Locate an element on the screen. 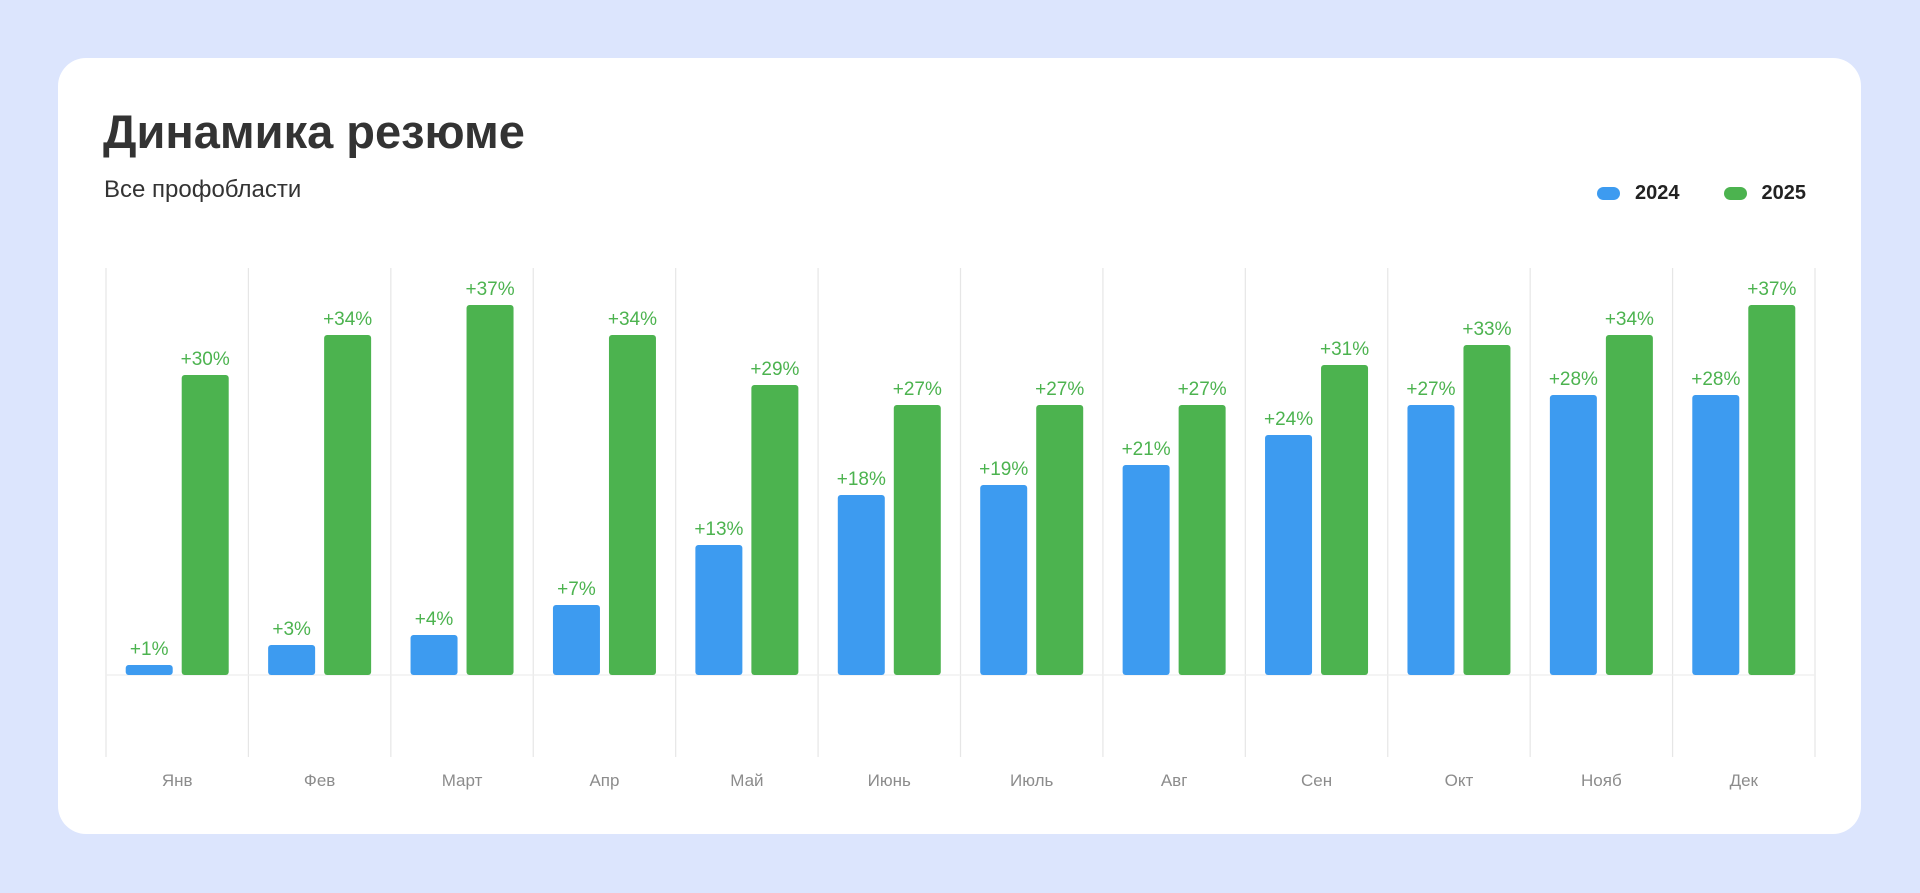  data-label-2025-7: +27% is located at coordinates (1059, 389).